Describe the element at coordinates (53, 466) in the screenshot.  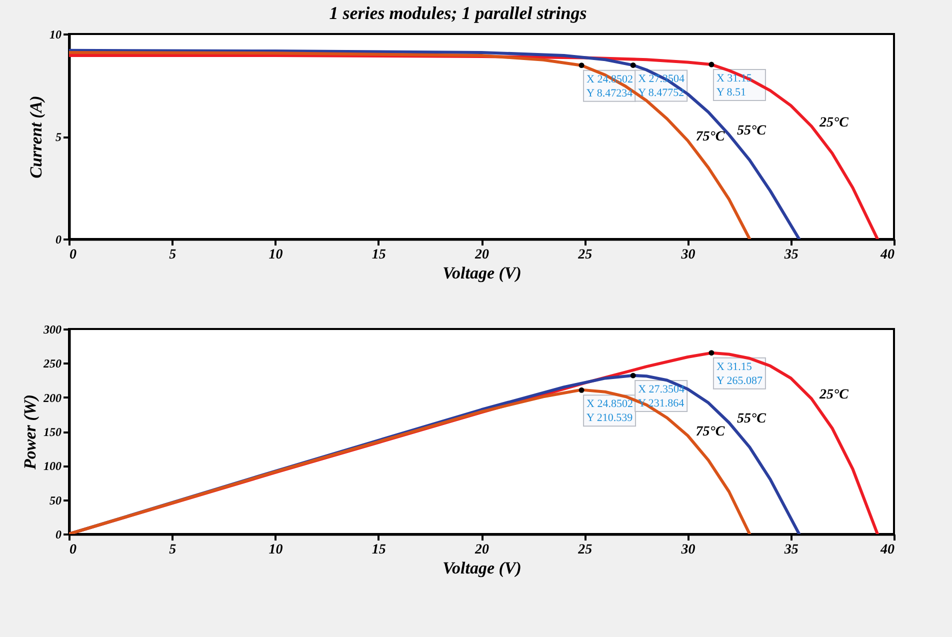
I see `y-tick-label: 100` at that location.